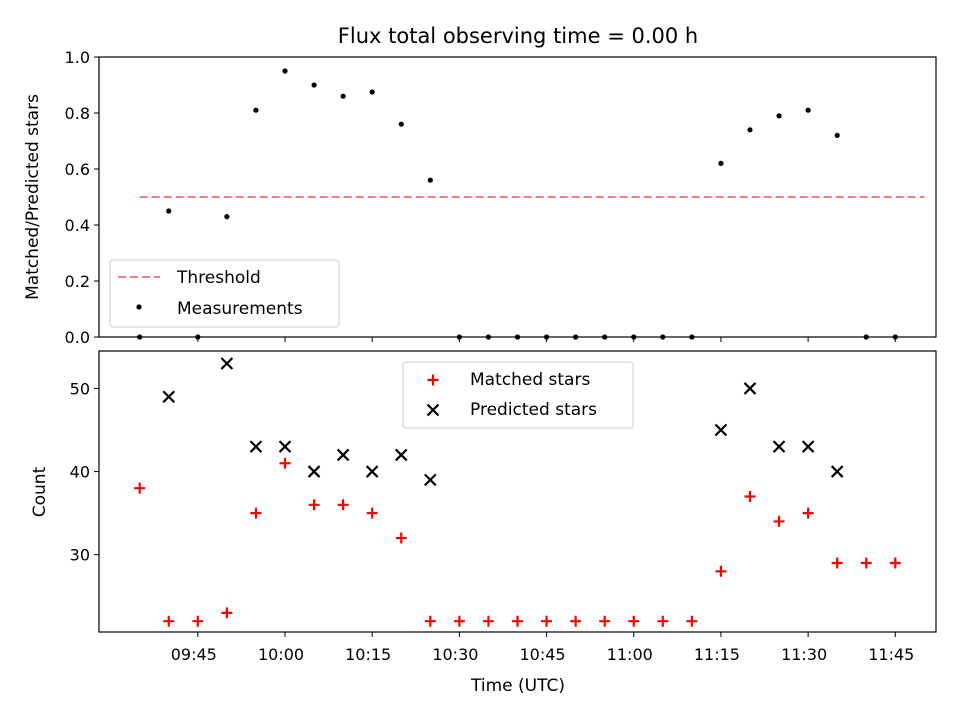  What do you see at coordinates (77, 225) in the screenshot?
I see `top-y-tick-label: 0.4` at bounding box center [77, 225].